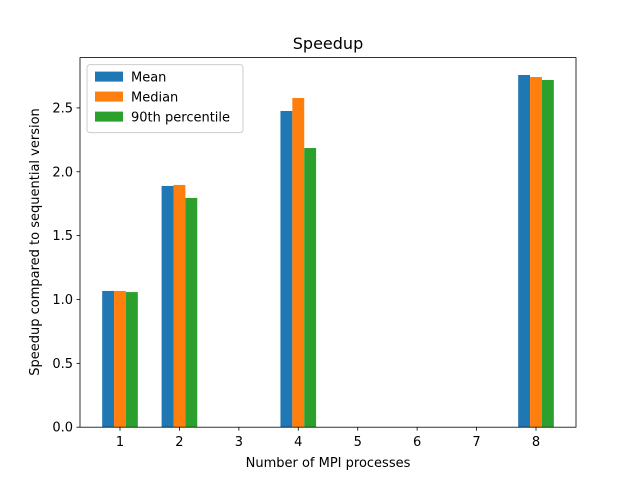  I want to click on y-tick-label: 1.0, so click(62, 300).